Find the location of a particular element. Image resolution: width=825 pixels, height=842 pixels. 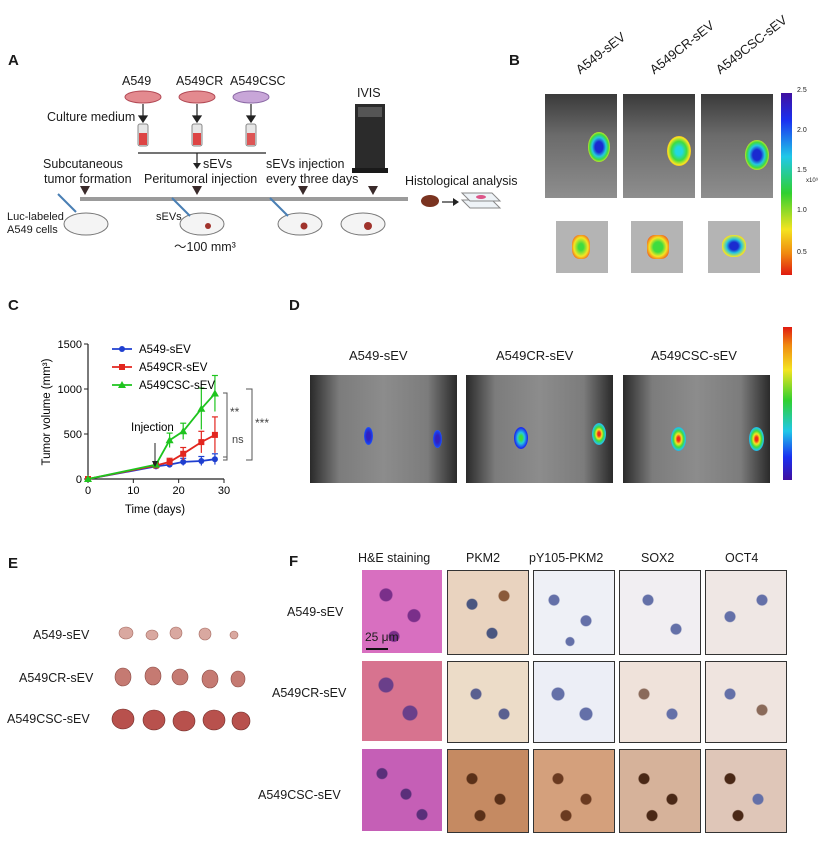

y-tick-label: 1000 is located at coordinates (70, 390).